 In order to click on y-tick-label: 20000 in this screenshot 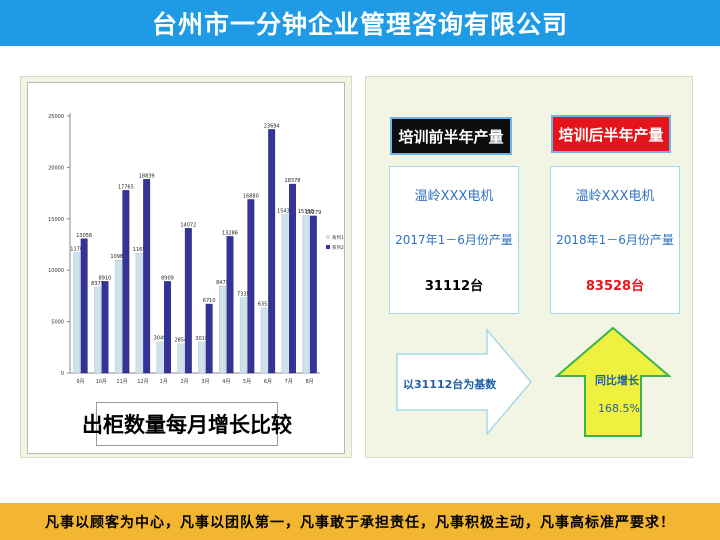, I will do `click(56, 168)`.